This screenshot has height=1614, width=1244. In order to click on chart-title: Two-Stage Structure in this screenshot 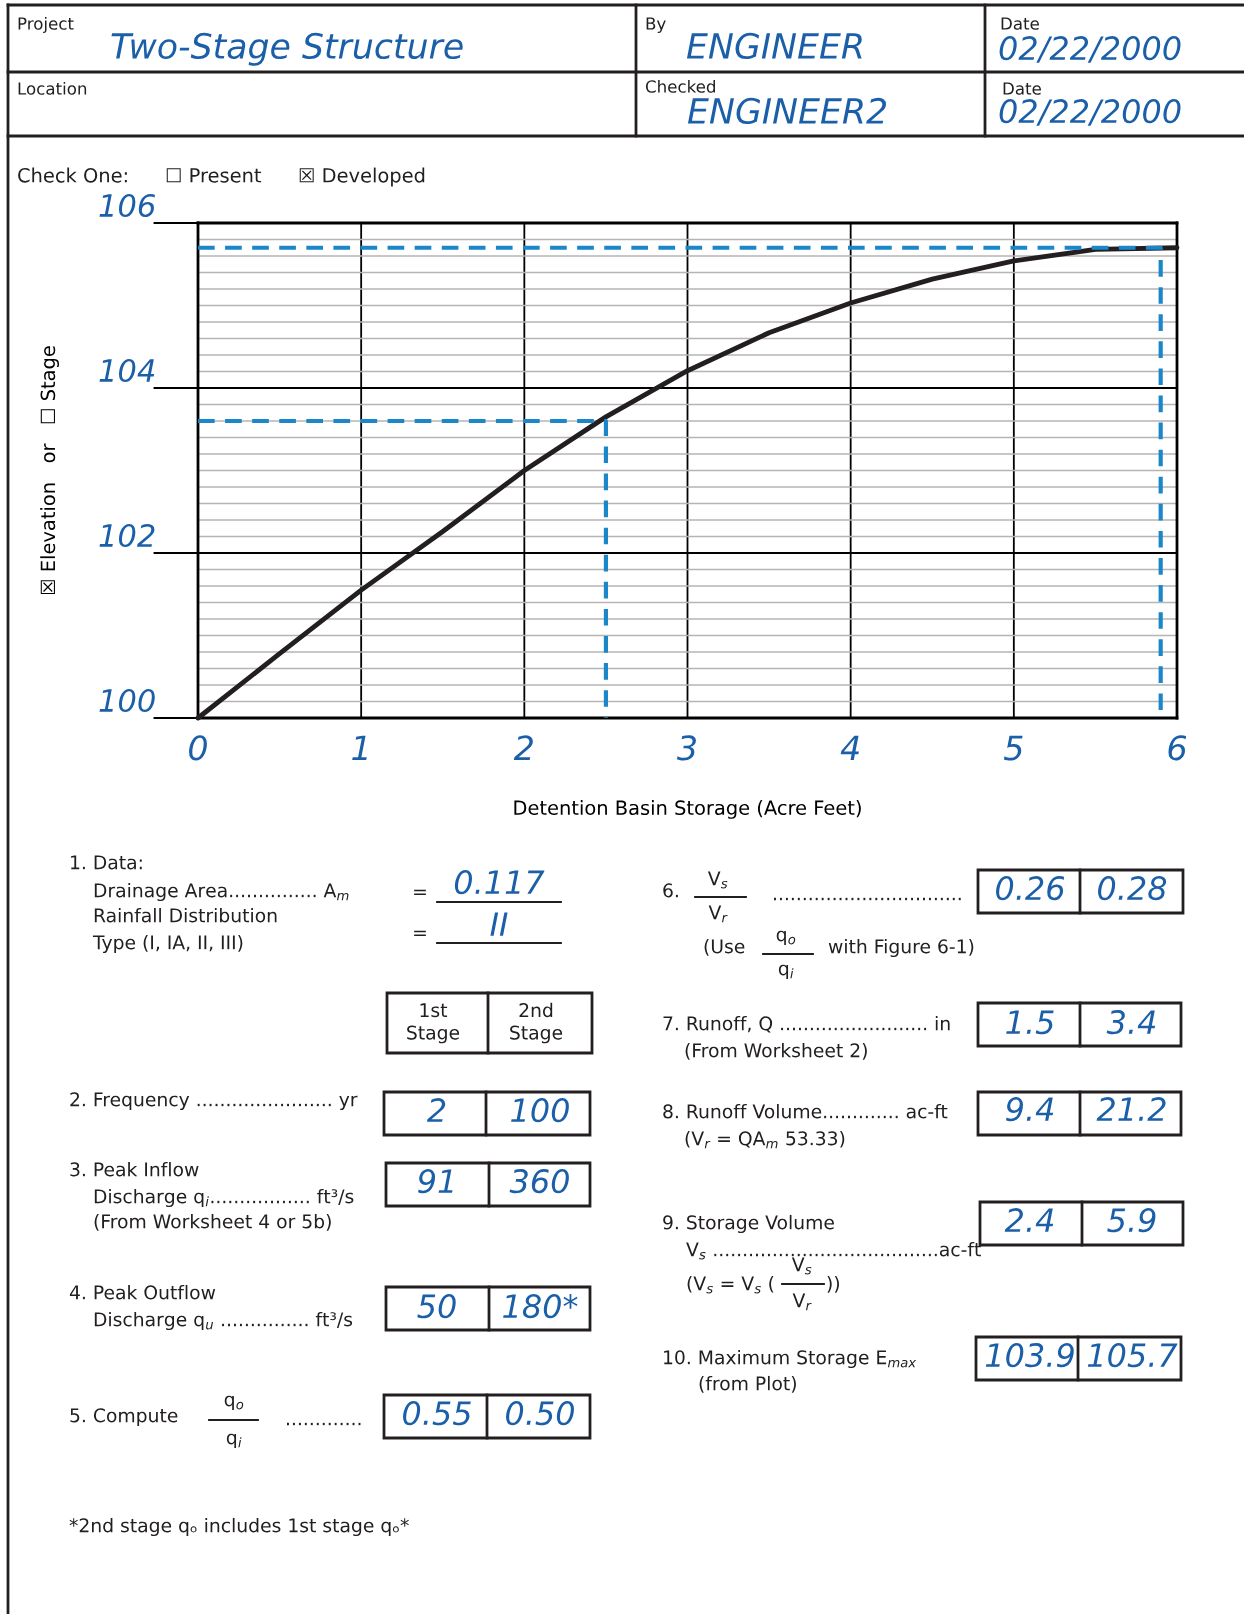, I will do `click(287, 49)`.